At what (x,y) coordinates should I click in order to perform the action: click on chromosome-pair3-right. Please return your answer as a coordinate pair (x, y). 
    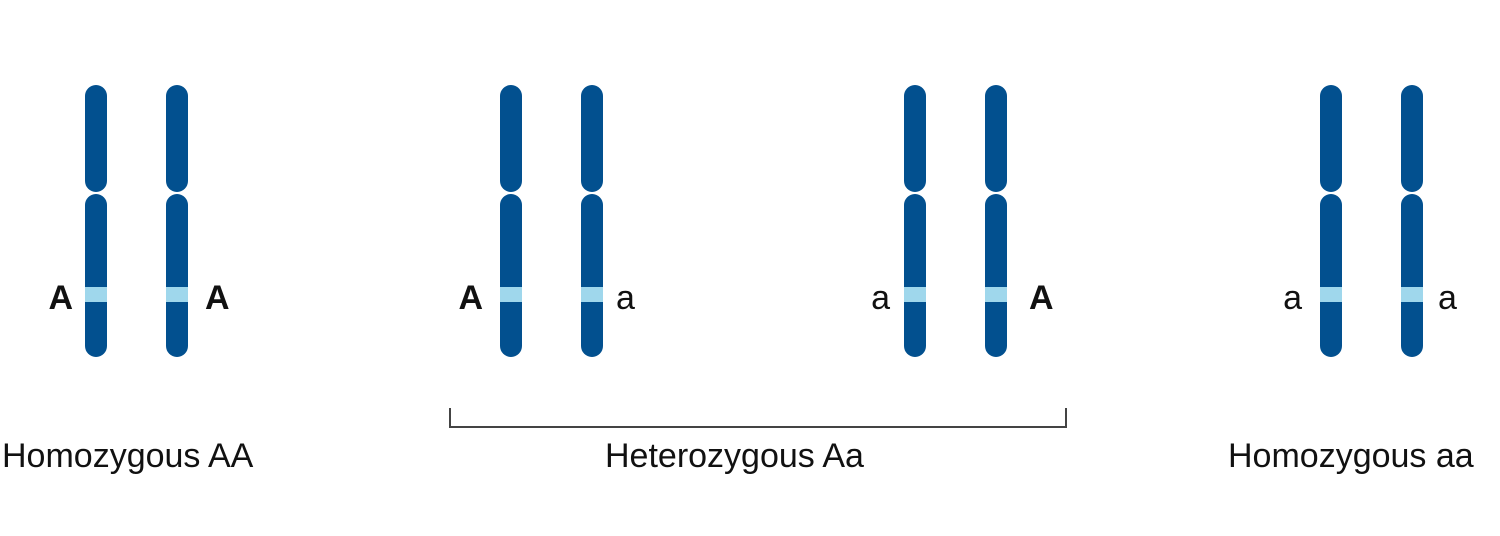
    Looking at the image, I should click on (996, 221).